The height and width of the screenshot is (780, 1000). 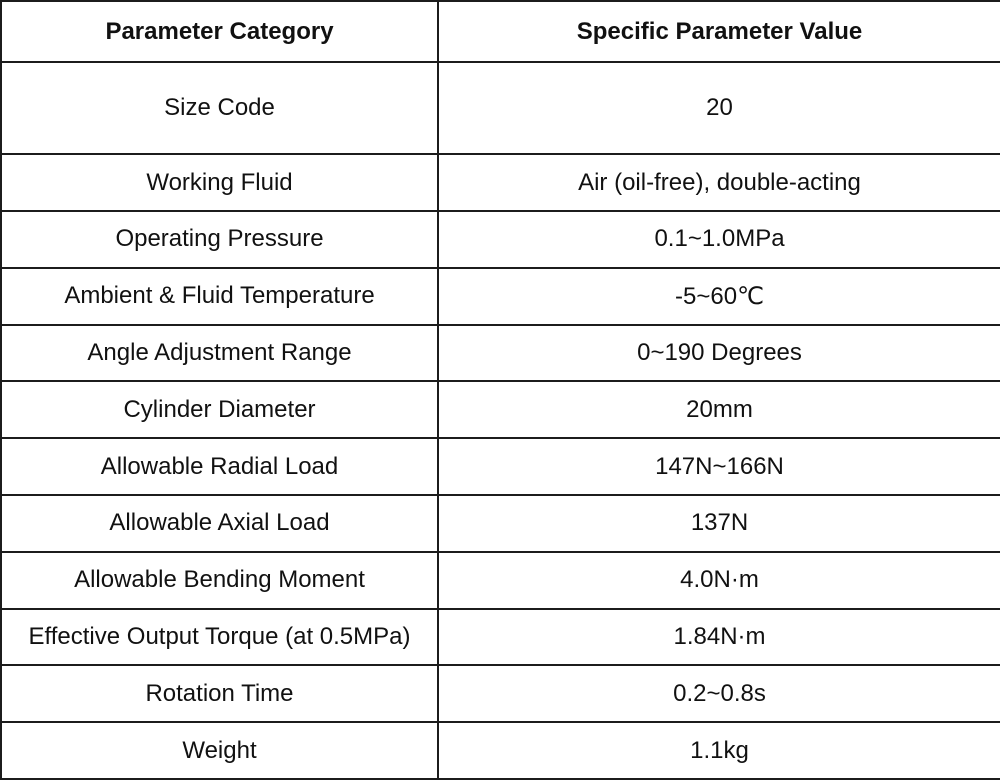 What do you see at coordinates (718, 296) in the screenshot?
I see `parameter-value-cell: -5~60℃` at bounding box center [718, 296].